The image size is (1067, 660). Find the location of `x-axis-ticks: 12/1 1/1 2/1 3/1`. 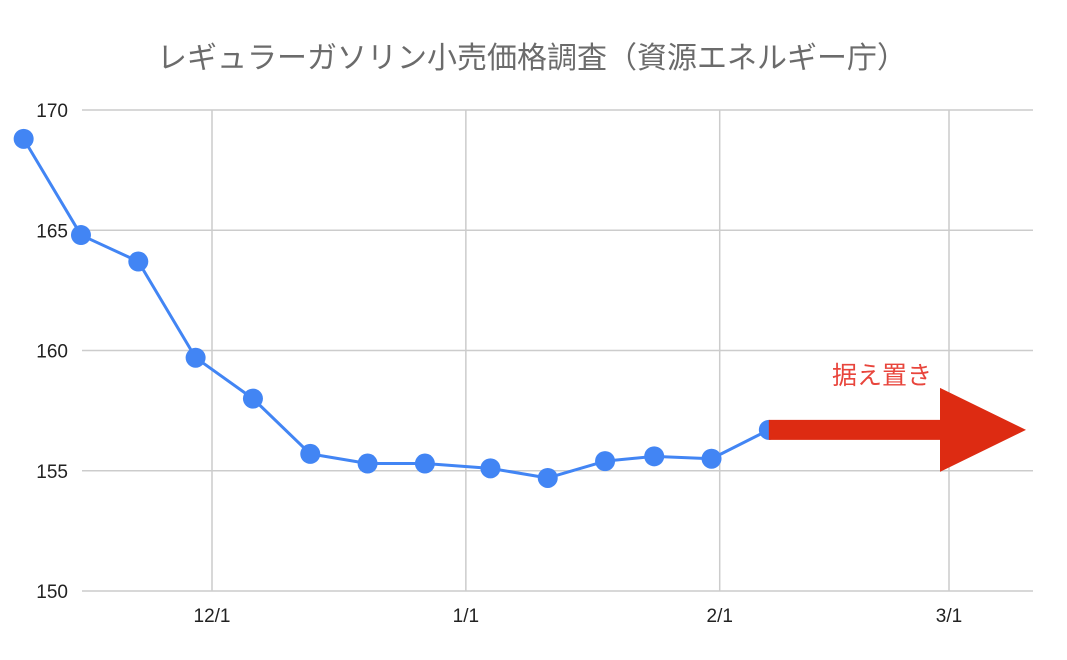

x-axis-ticks: 12/1 1/1 2/1 3/1 is located at coordinates (578, 616).